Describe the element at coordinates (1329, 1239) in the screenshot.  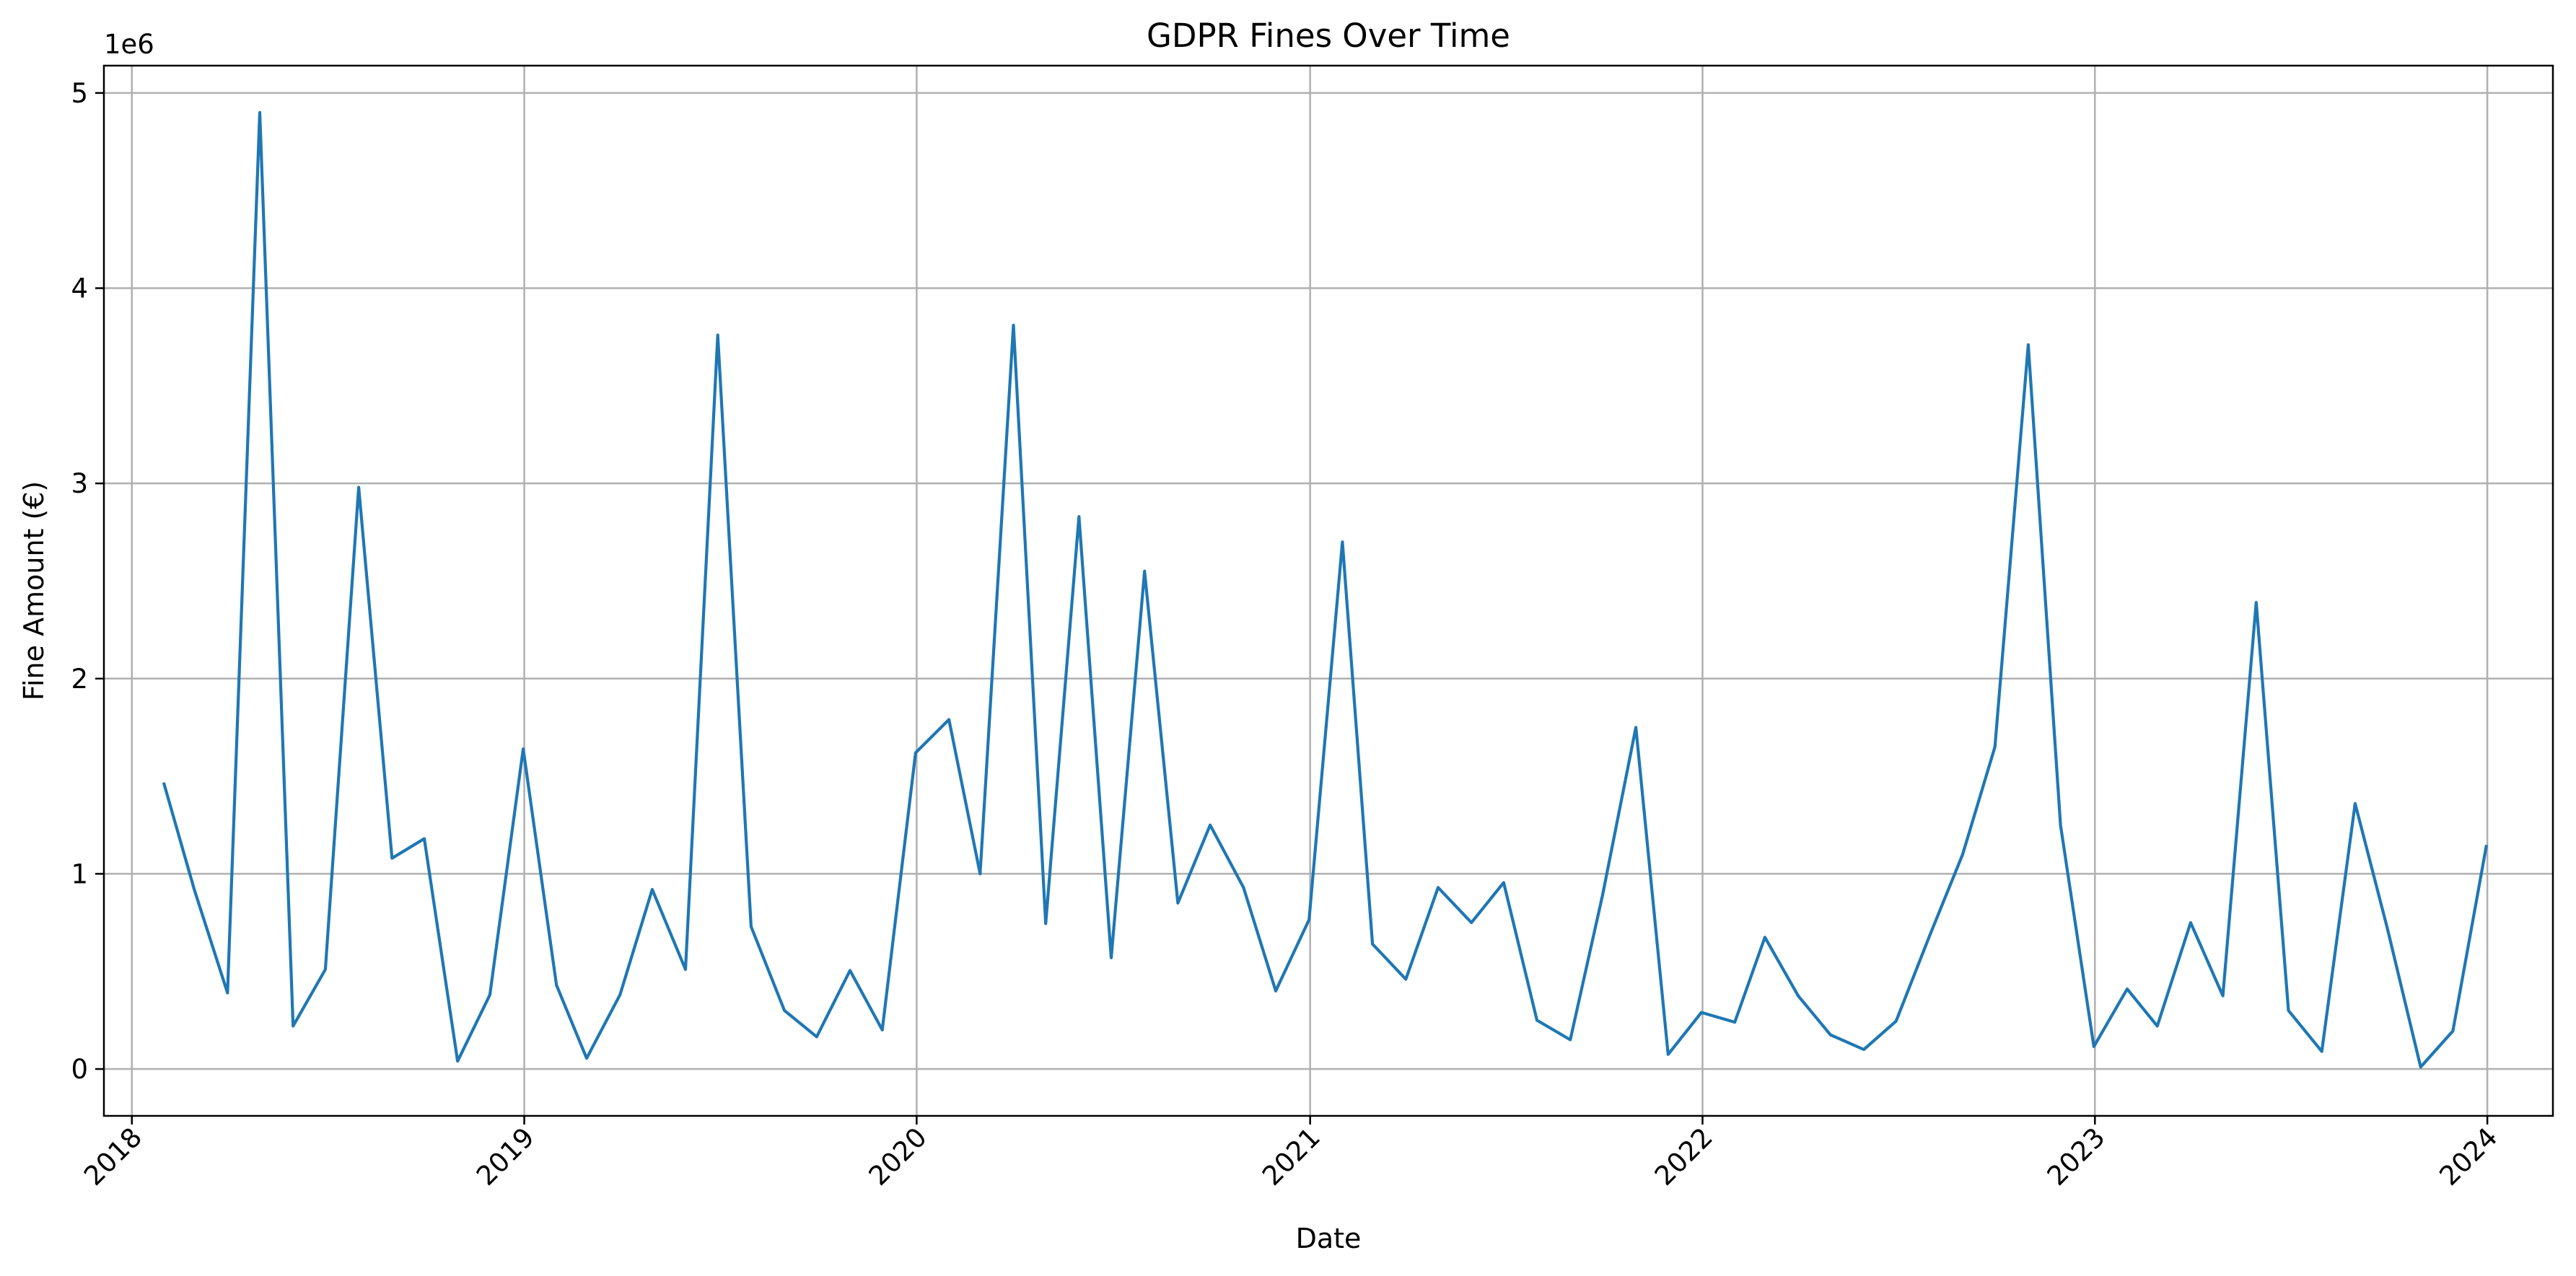
I see `x-axis-label: Date` at that location.